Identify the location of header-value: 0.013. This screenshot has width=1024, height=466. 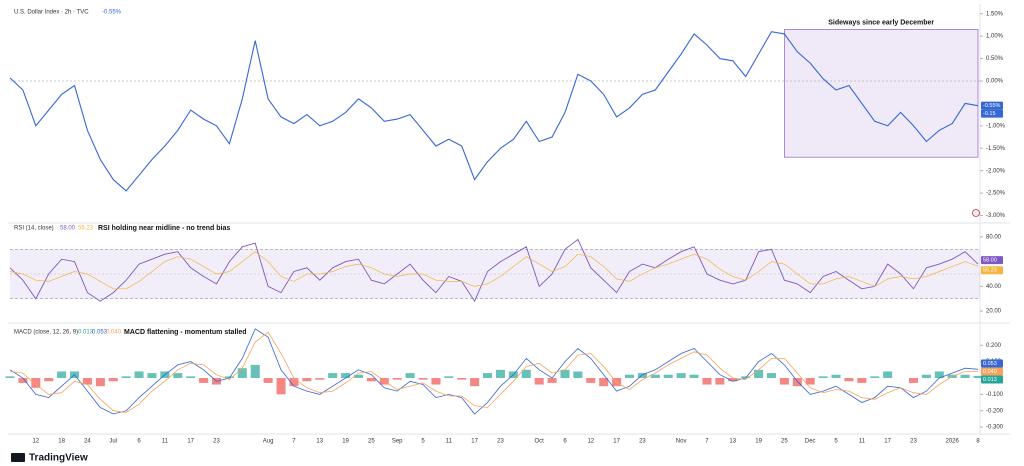
(86, 333).